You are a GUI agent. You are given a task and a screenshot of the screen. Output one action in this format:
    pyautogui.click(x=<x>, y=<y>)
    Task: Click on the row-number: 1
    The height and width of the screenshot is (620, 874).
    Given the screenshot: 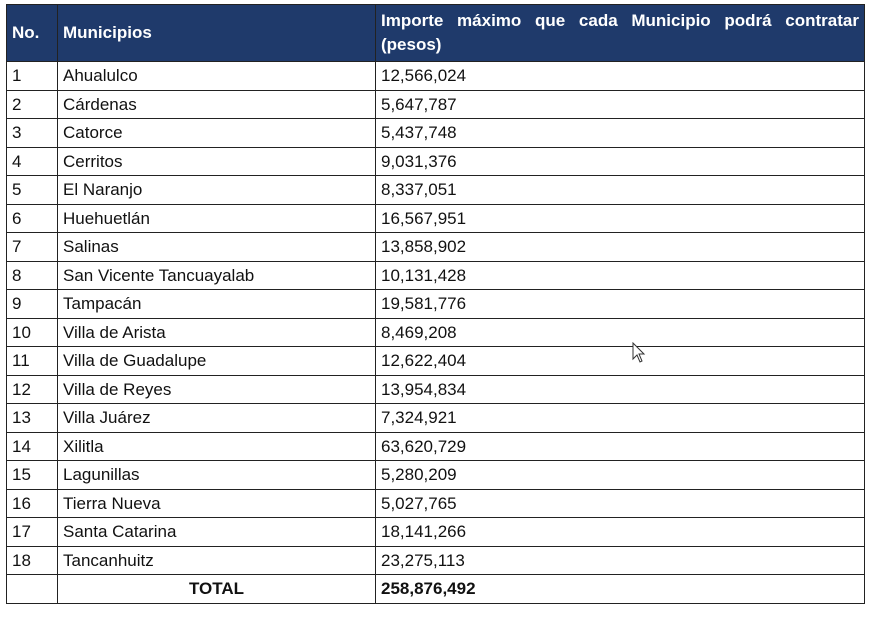 What is the action you would take?
    pyautogui.click(x=32, y=76)
    